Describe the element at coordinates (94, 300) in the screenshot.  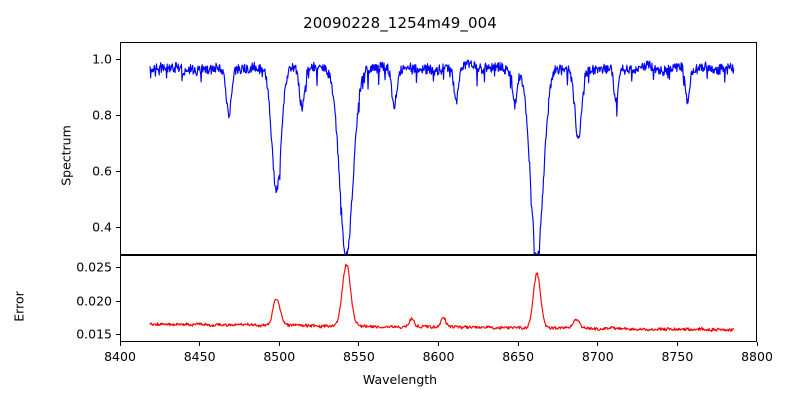
I see `error-ytick-1: 0.020` at that location.